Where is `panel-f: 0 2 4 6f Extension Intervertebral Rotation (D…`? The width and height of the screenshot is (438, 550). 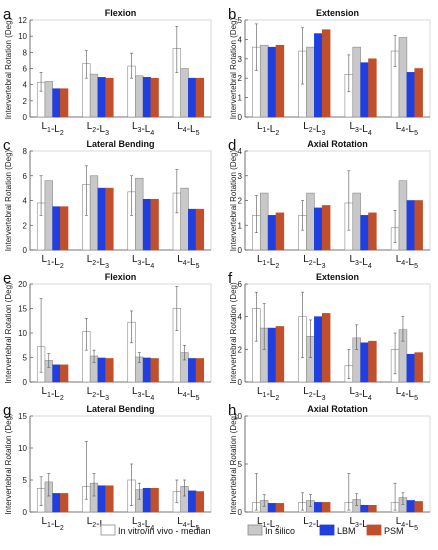 panel-f: 0 2 4 6f Extension Intervertebral Rotation (D… is located at coordinates (329, 336).